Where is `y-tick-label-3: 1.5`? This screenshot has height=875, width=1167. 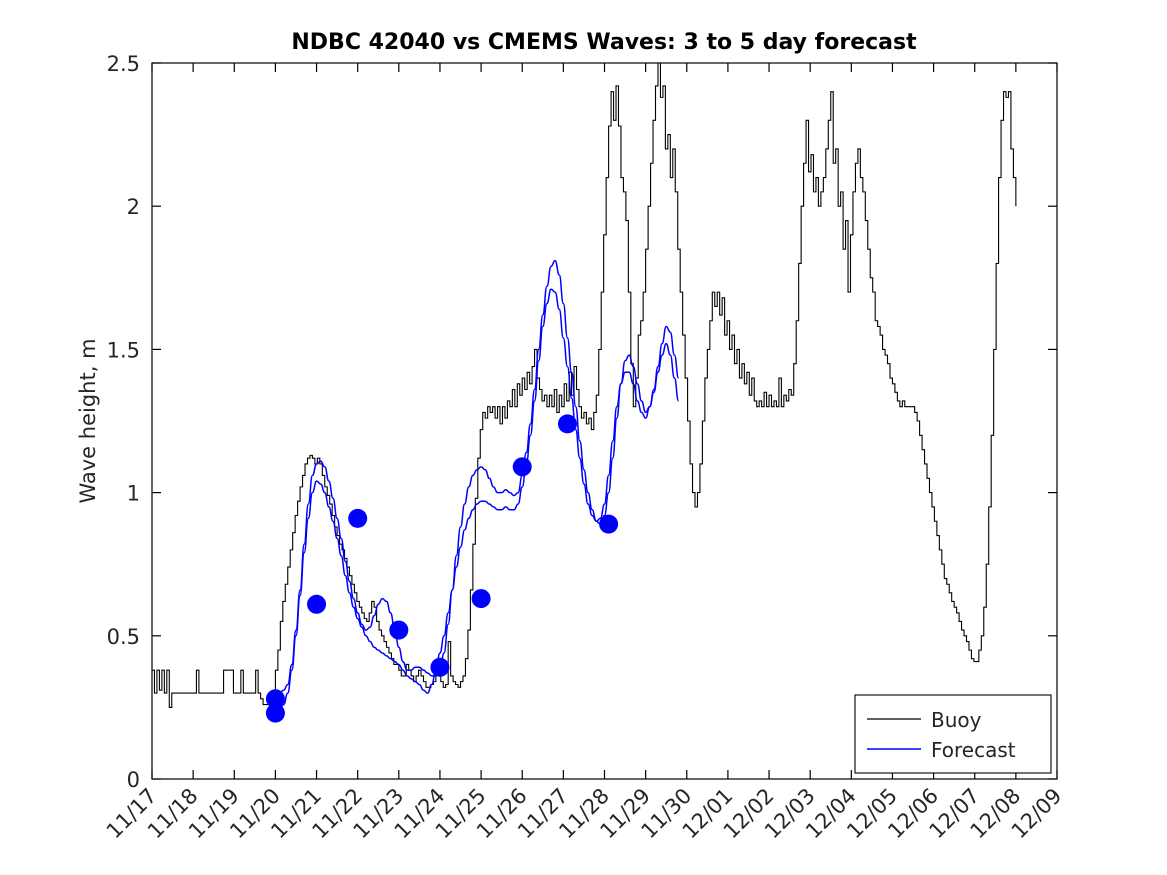
y-tick-label-3: 1.5 is located at coordinates (123, 350).